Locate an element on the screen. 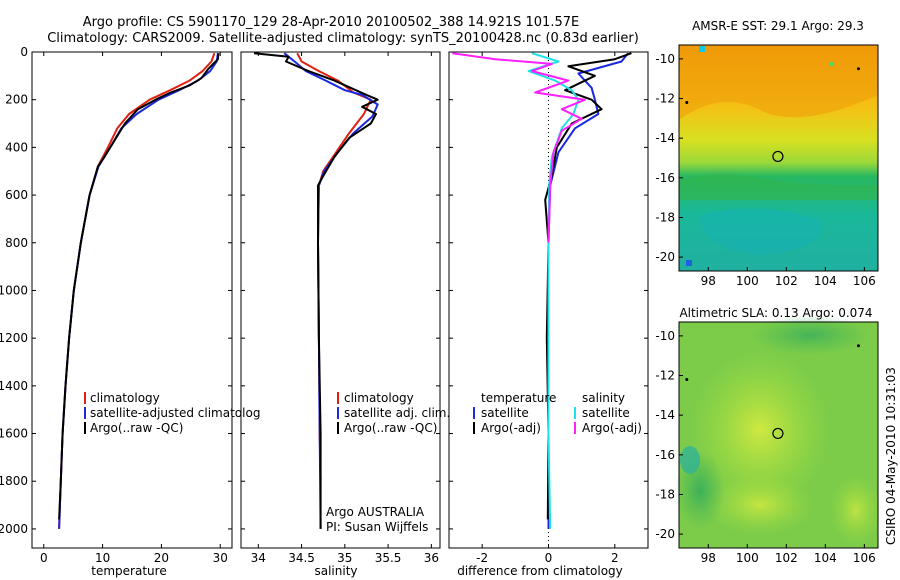 Image resolution: width=900 pixels, height=580 pixels. series-line-satellite-adjusted-climatolog is located at coordinates (138, 291).